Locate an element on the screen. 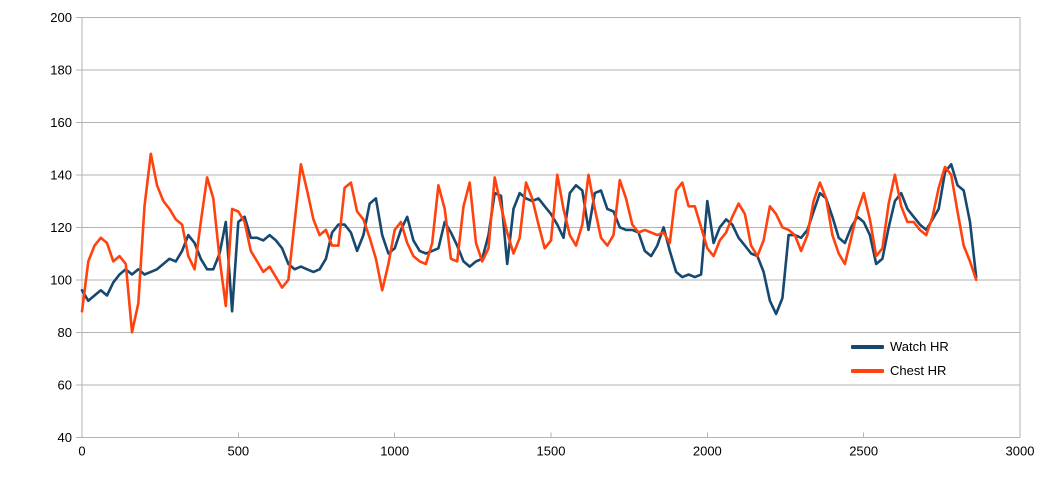  x-tick-label-0: 0 is located at coordinates (81, 450).